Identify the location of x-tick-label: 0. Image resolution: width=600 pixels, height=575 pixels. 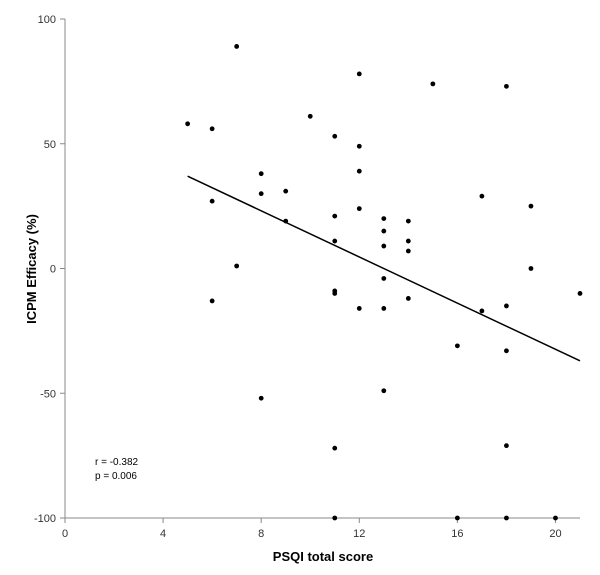
(65, 534).